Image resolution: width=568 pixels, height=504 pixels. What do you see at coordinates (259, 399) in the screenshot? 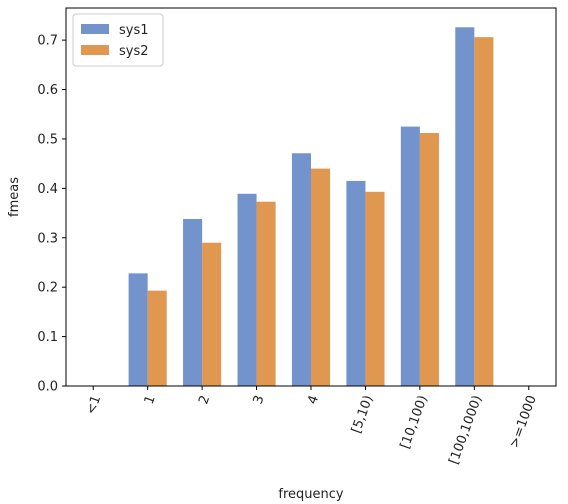
I see `x-tick-label: 3` at bounding box center [259, 399].